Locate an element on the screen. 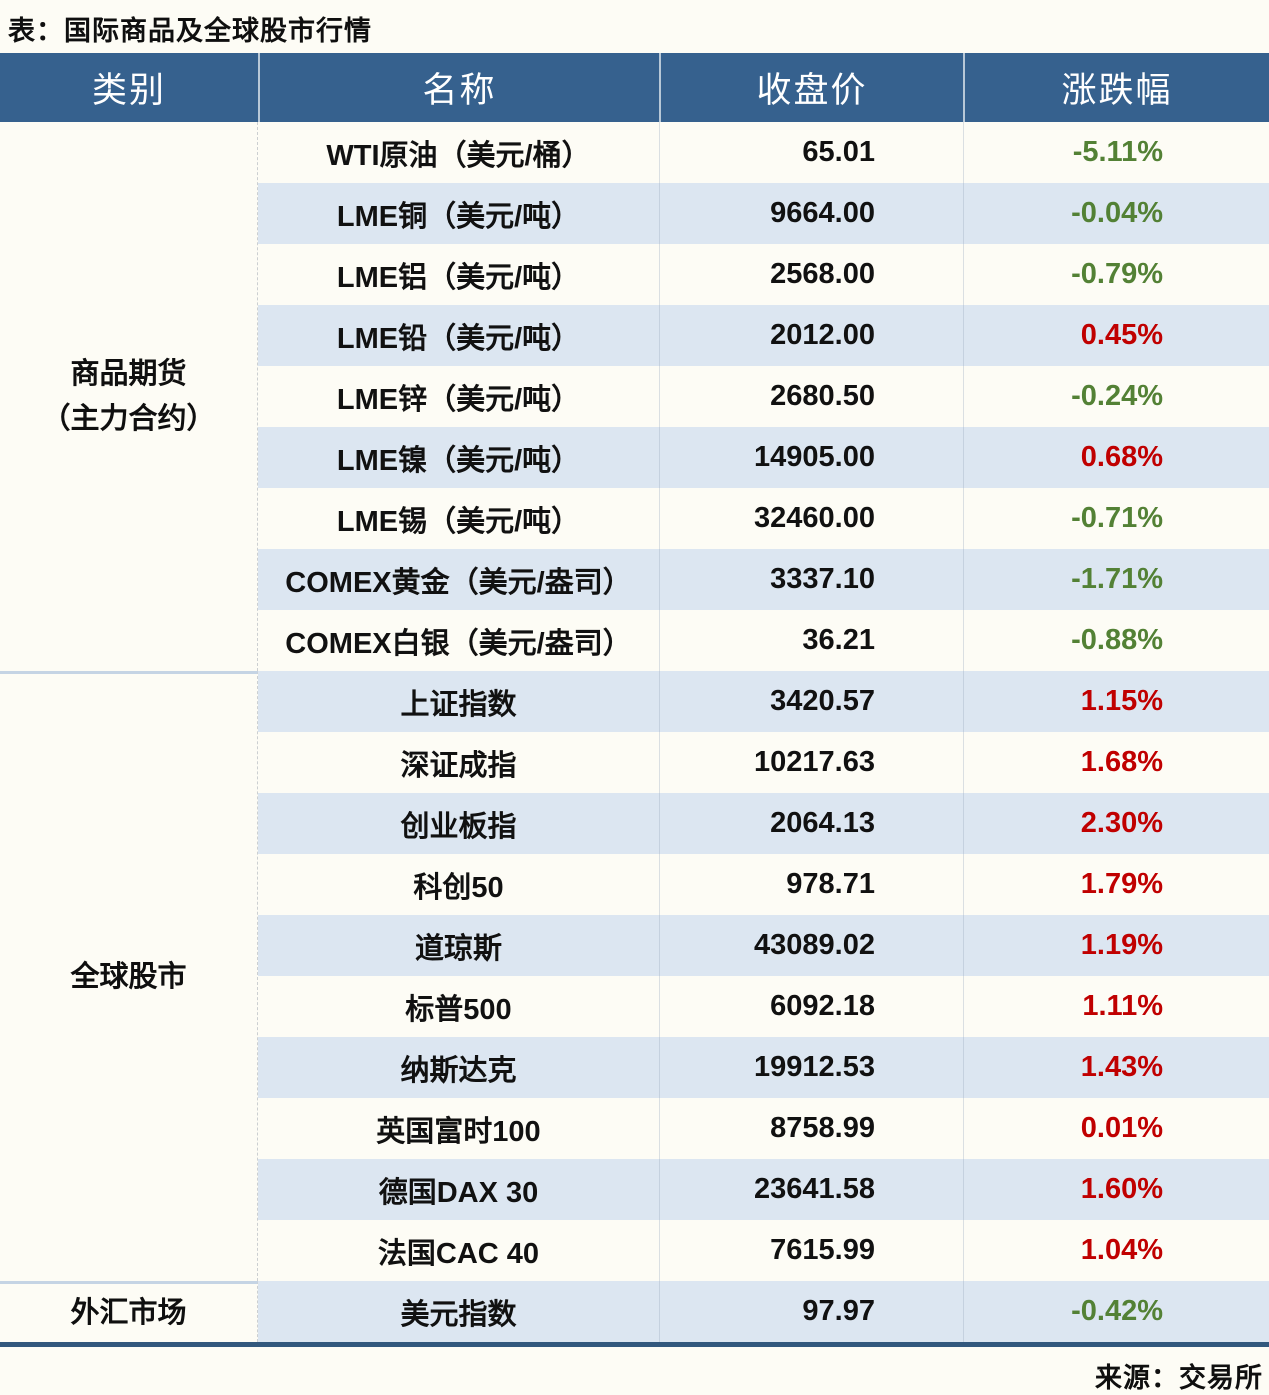 This screenshot has height=1395, width=1269. source-note: 来源：交易所 is located at coordinates (1179, 1378).